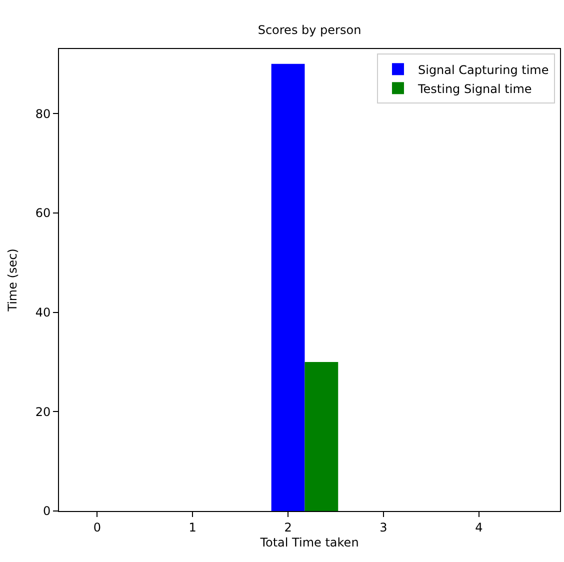 Image resolution: width=564 pixels, height=562 pixels. I want to click on y-tick-label: 60, so click(43, 213).